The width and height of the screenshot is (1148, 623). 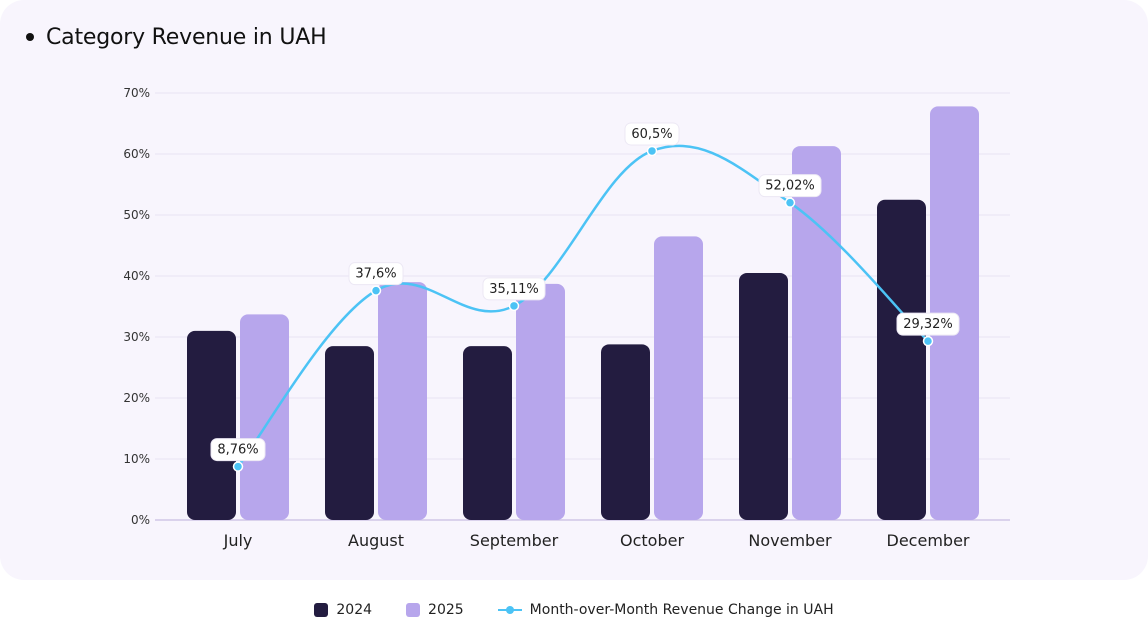 What do you see at coordinates (136, 276) in the screenshot?
I see `y-tick-label: 40%` at bounding box center [136, 276].